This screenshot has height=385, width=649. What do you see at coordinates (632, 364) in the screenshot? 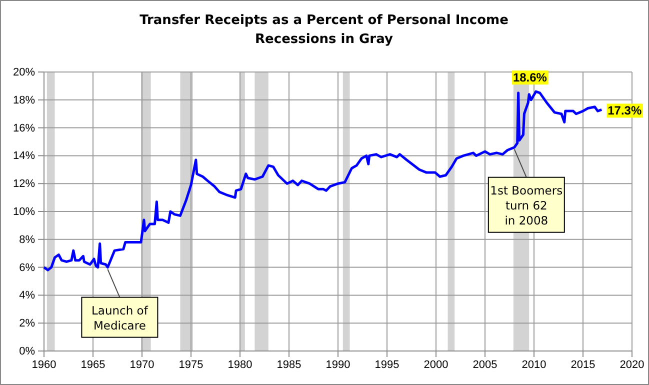
I see `x-tick-label: 2020` at bounding box center [632, 364].